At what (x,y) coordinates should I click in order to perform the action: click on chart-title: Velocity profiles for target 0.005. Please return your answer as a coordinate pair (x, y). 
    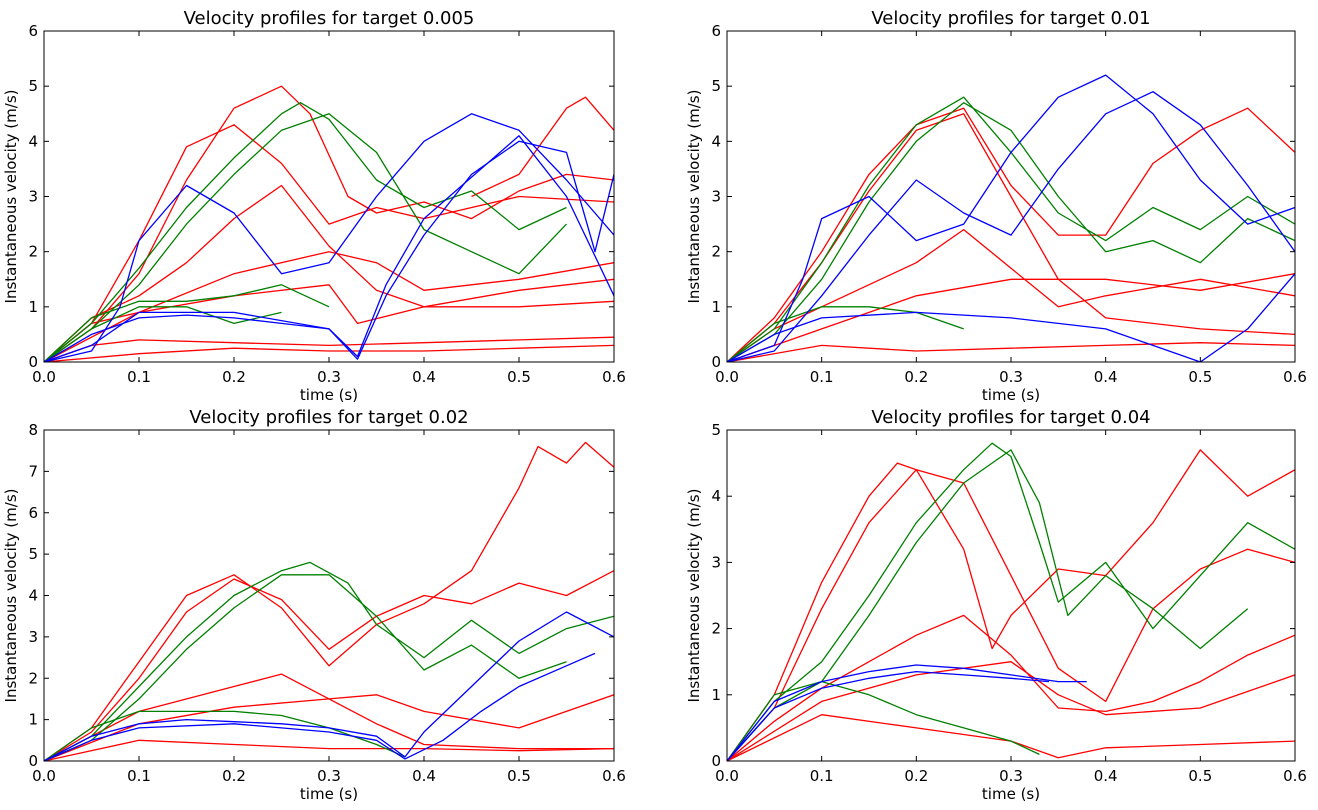
    Looking at the image, I should click on (329, 18).